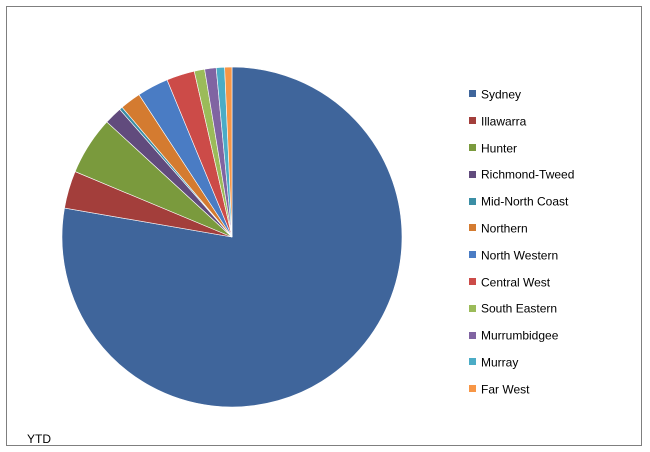 This screenshot has height=452, width=650. What do you see at coordinates (554, 389) in the screenshot?
I see `legend-item-far-west: Far West` at bounding box center [554, 389].